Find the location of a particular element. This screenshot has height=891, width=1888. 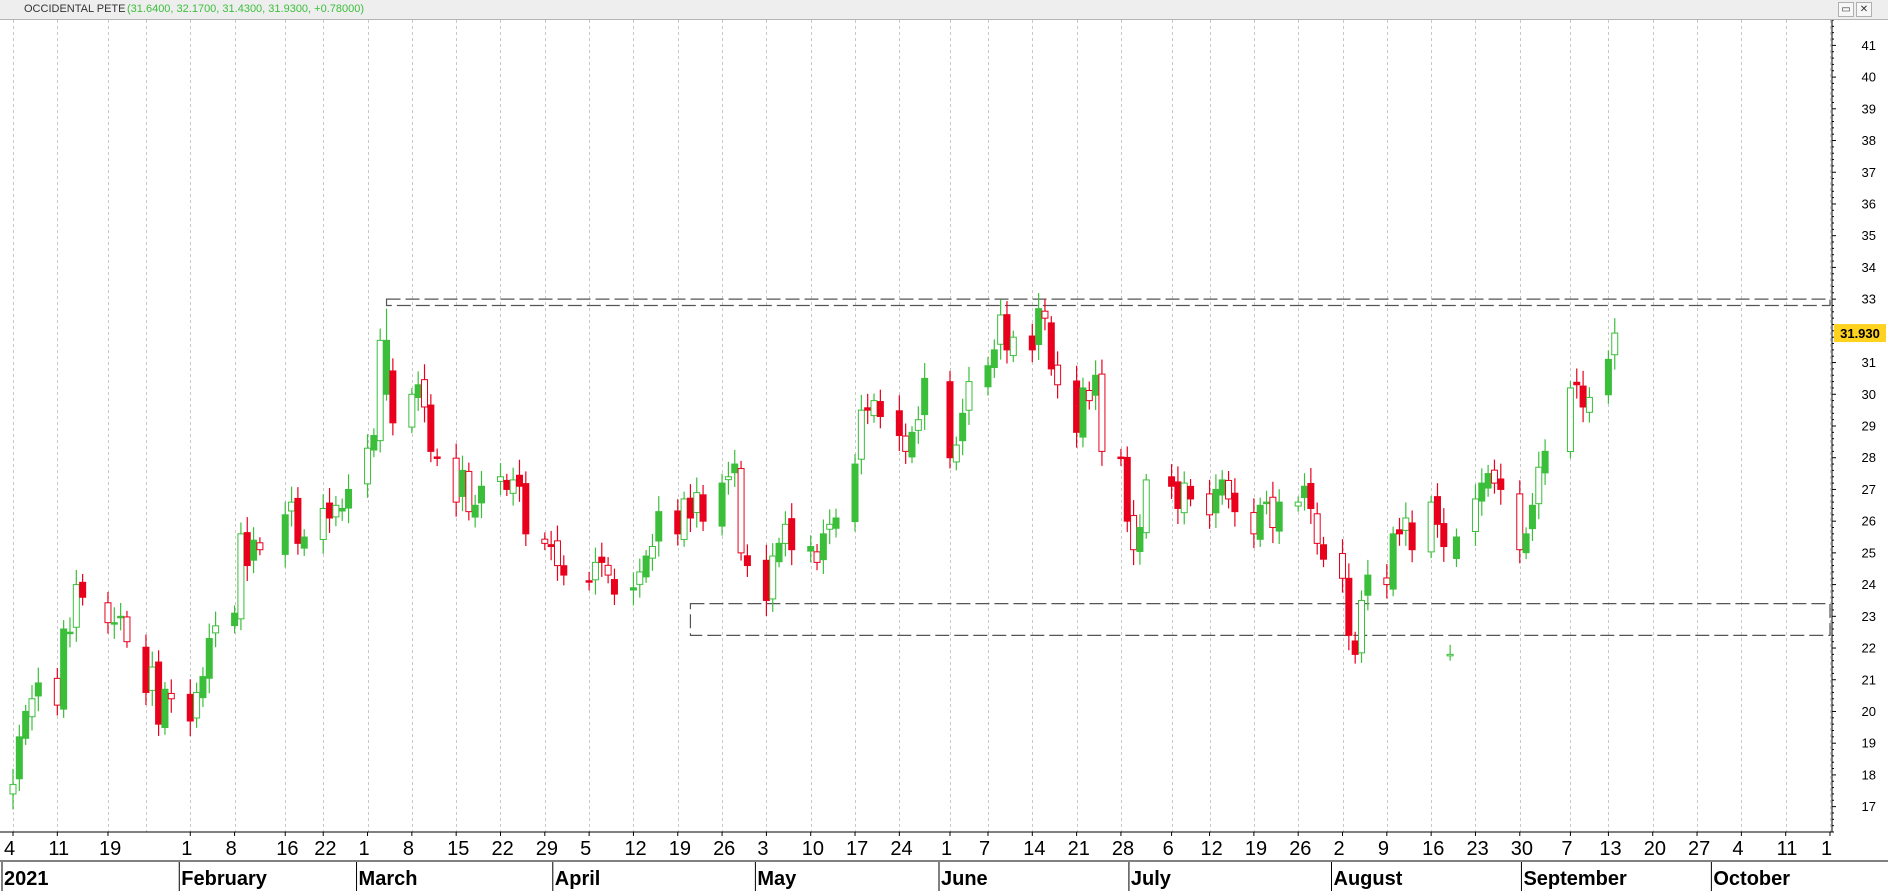

y-tick-label: 34 is located at coordinates (1869, 267).